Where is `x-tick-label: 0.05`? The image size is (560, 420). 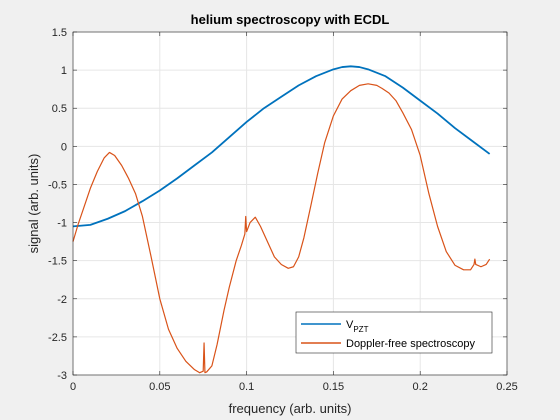 x-tick-label: 0.05 is located at coordinates (159, 387).